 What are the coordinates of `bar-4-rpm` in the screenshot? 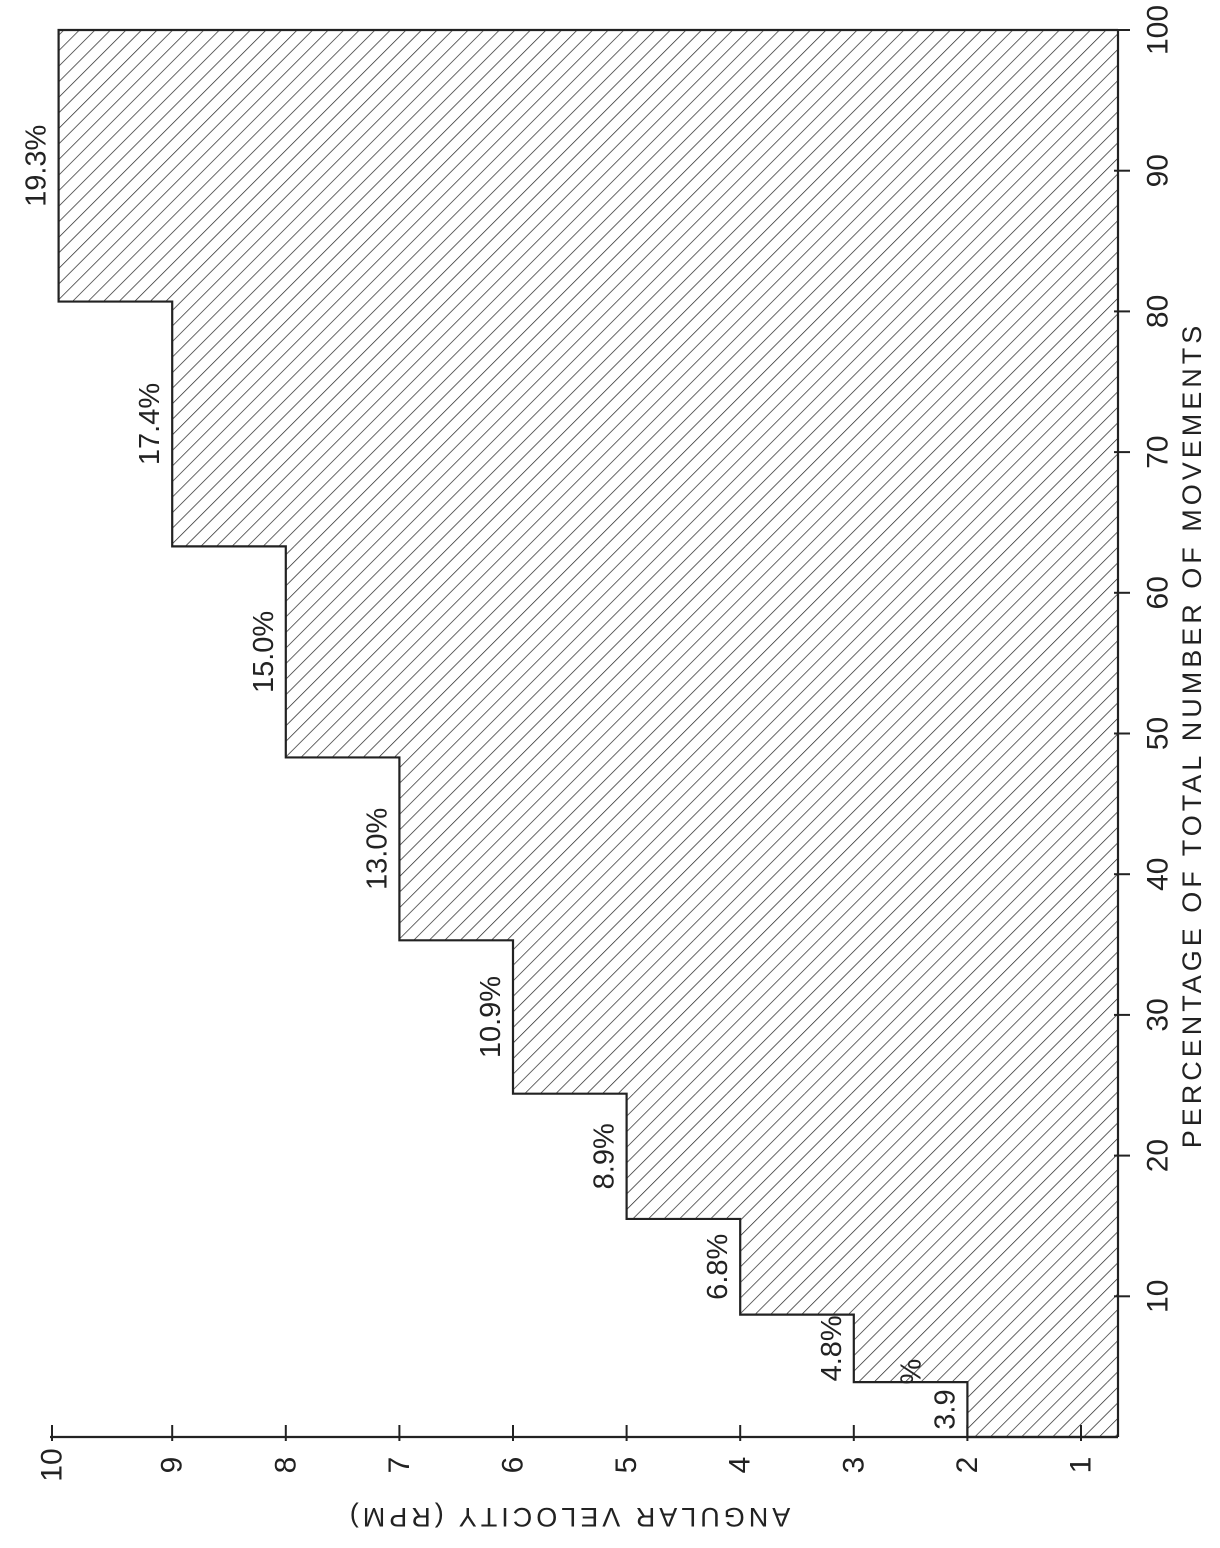 It's located at (929, 1266).